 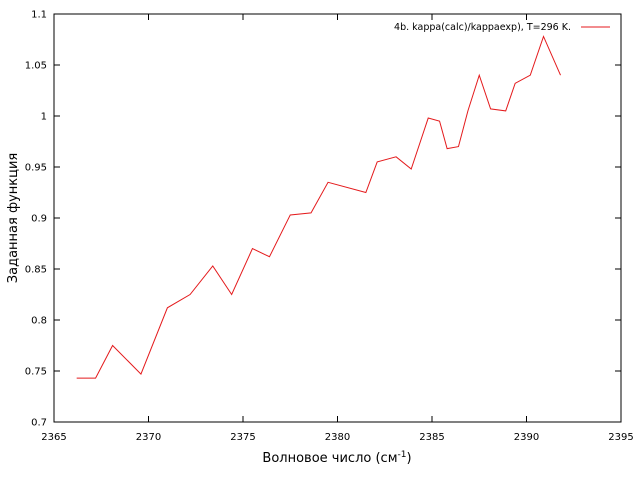 What do you see at coordinates (620, 437) in the screenshot?
I see `x-tick-label: 2395` at bounding box center [620, 437].